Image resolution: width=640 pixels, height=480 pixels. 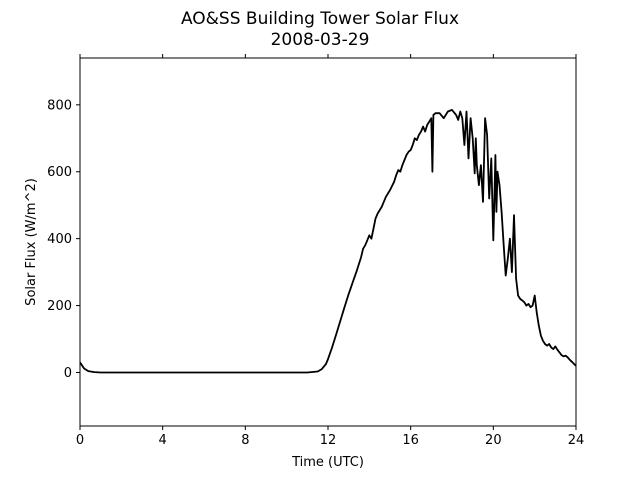 What do you see at coordinates (59, 105) in the screenshot?
I see `y-tick-label: 800` at bounding box center [59, 105].